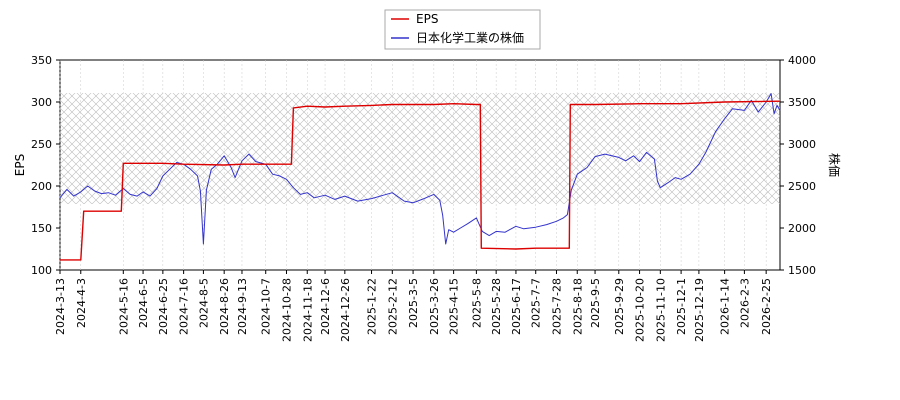 The height and width of the screenshot is (400, 900). Describe the element at coordinates (392, 306) in the screenshot. I see `x-tick-label: 2025-2-12` at that location.